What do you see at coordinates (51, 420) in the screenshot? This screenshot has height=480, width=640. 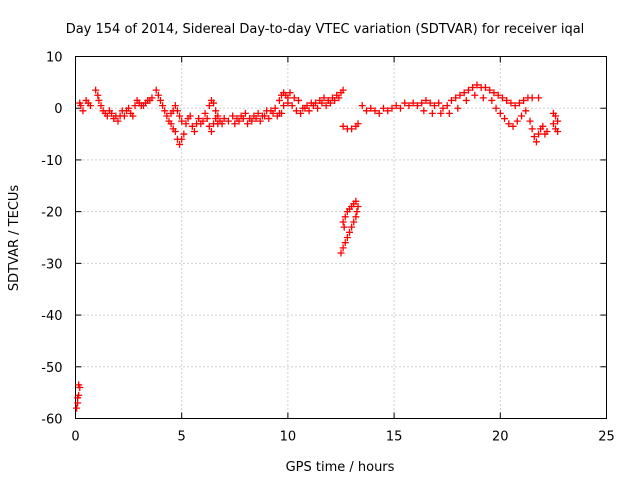 I see `y-tick-label: -60` at bounding box center [51, 420].